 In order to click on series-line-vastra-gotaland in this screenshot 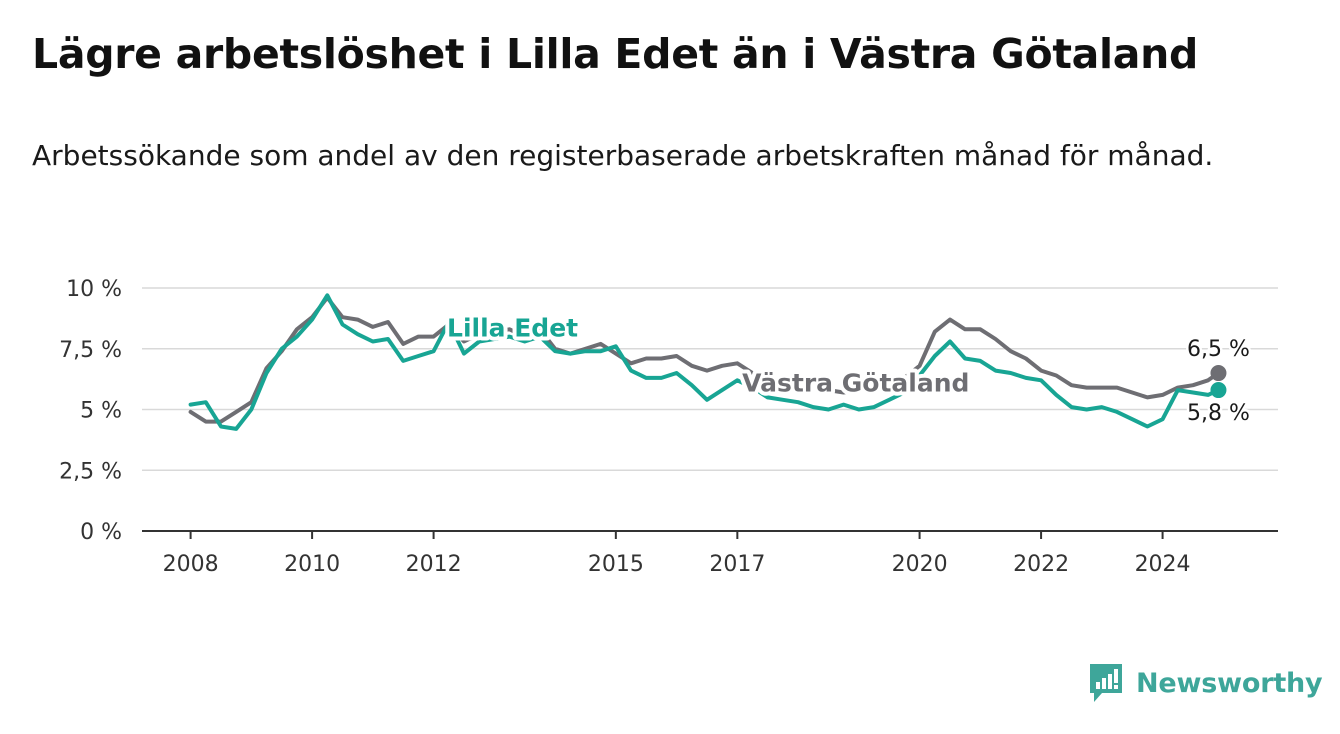, I will do `click(704, 359)`.